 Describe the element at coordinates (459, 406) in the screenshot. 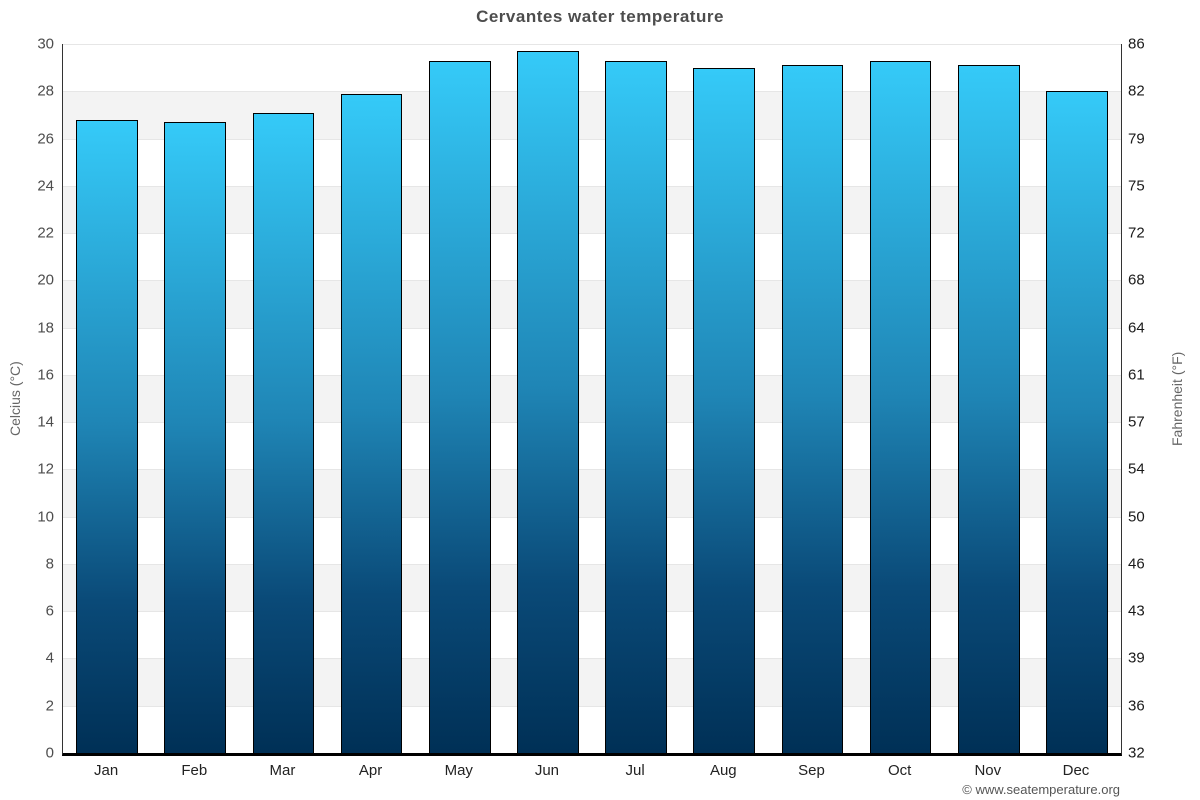

I see `bar-may` at that location.